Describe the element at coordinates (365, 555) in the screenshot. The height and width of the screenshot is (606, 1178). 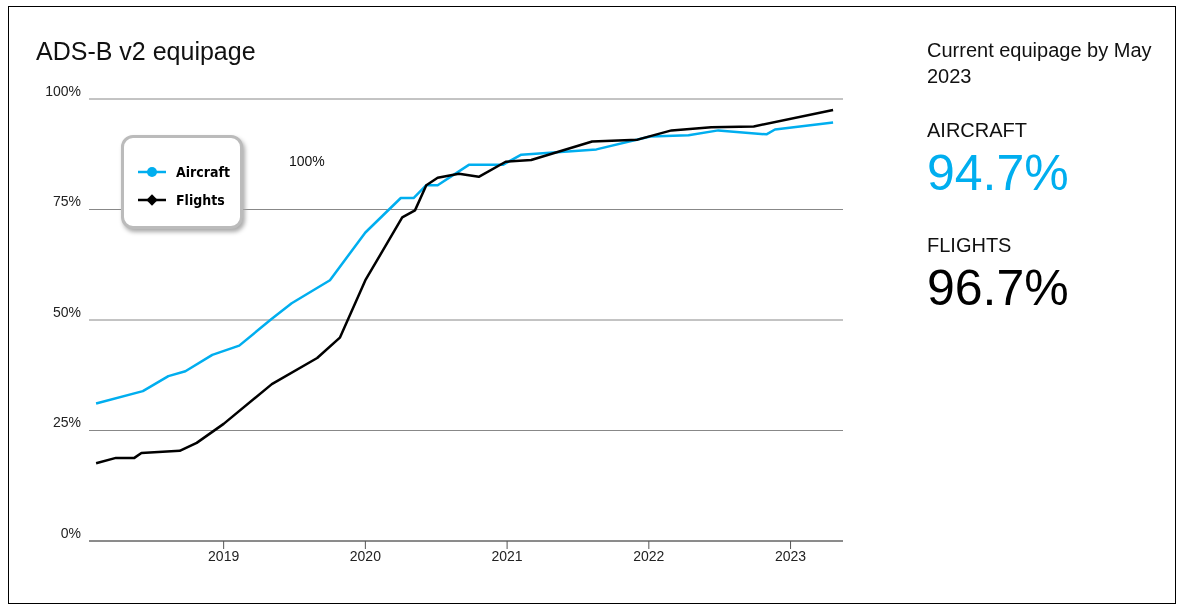
I see `x-tick-label: 2020` at that location.